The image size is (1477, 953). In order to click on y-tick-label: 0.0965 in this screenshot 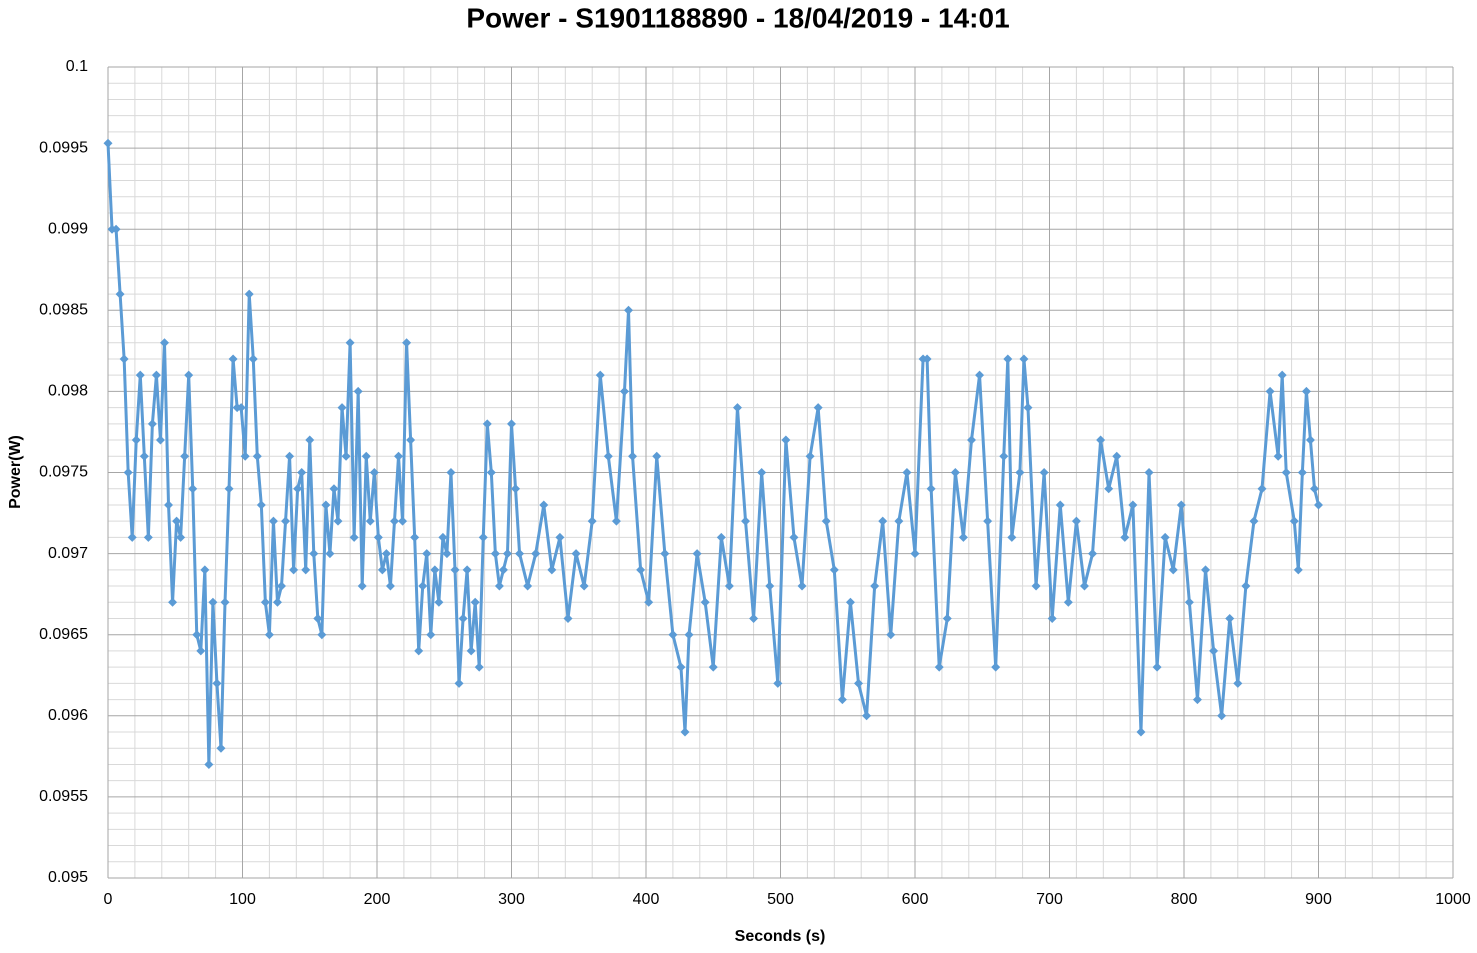, I will do `click(63, 634)`.